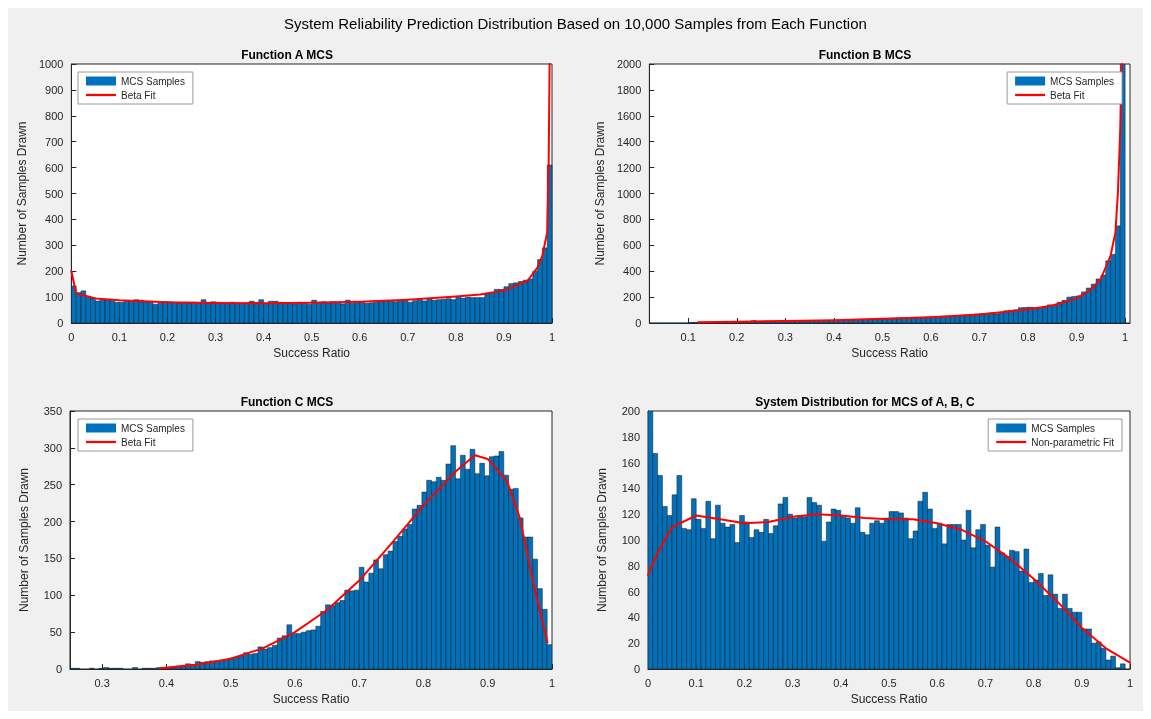 The width and height of the screenshot is (1151, 719). Describe the element at coordinates (52, 558) in the screenshot. I see `y-tick-label: 150` at that location.